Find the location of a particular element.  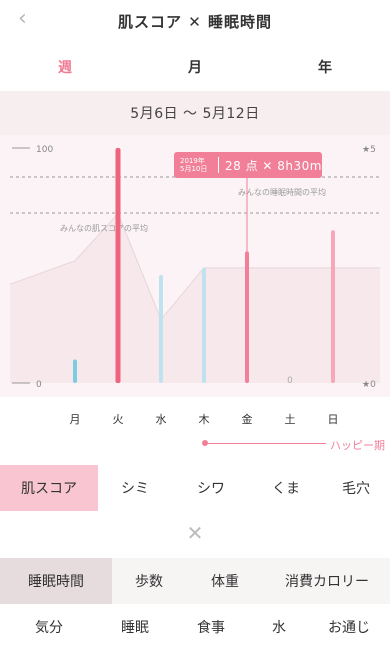

tab-meal: 食事 is located at coordinates (211, 628).